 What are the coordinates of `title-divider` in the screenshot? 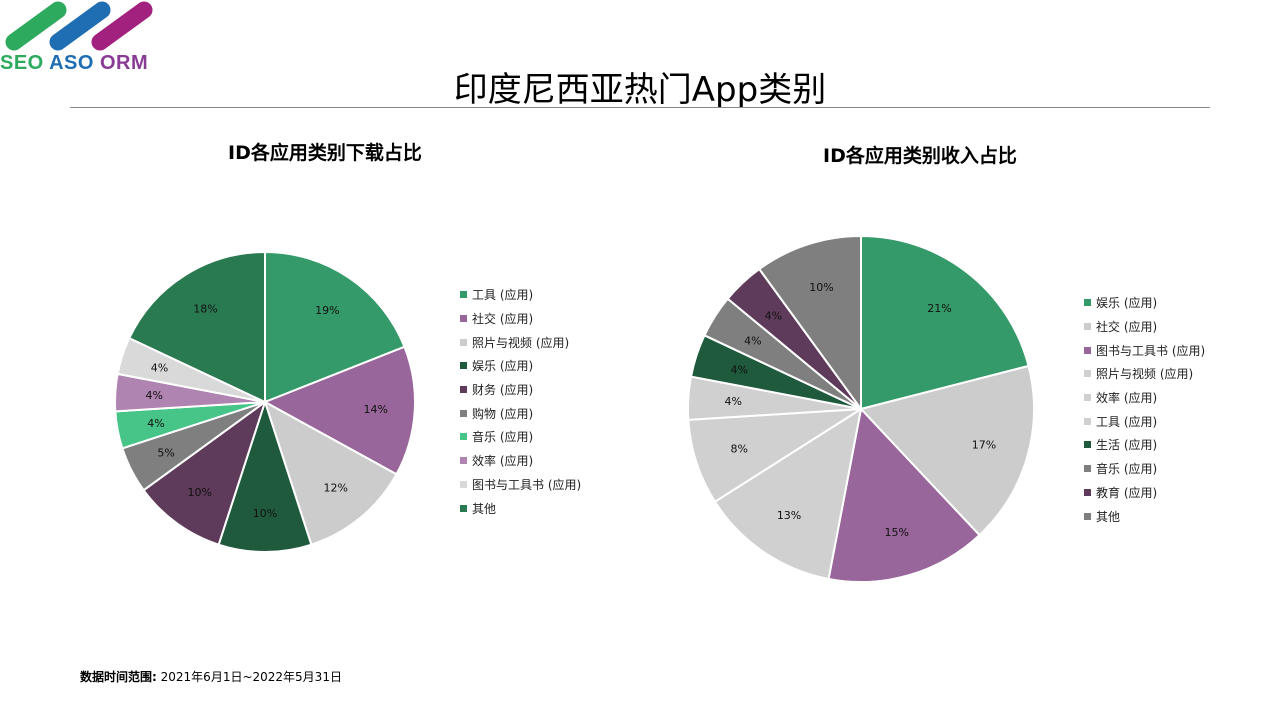 It's located at (640, 107).